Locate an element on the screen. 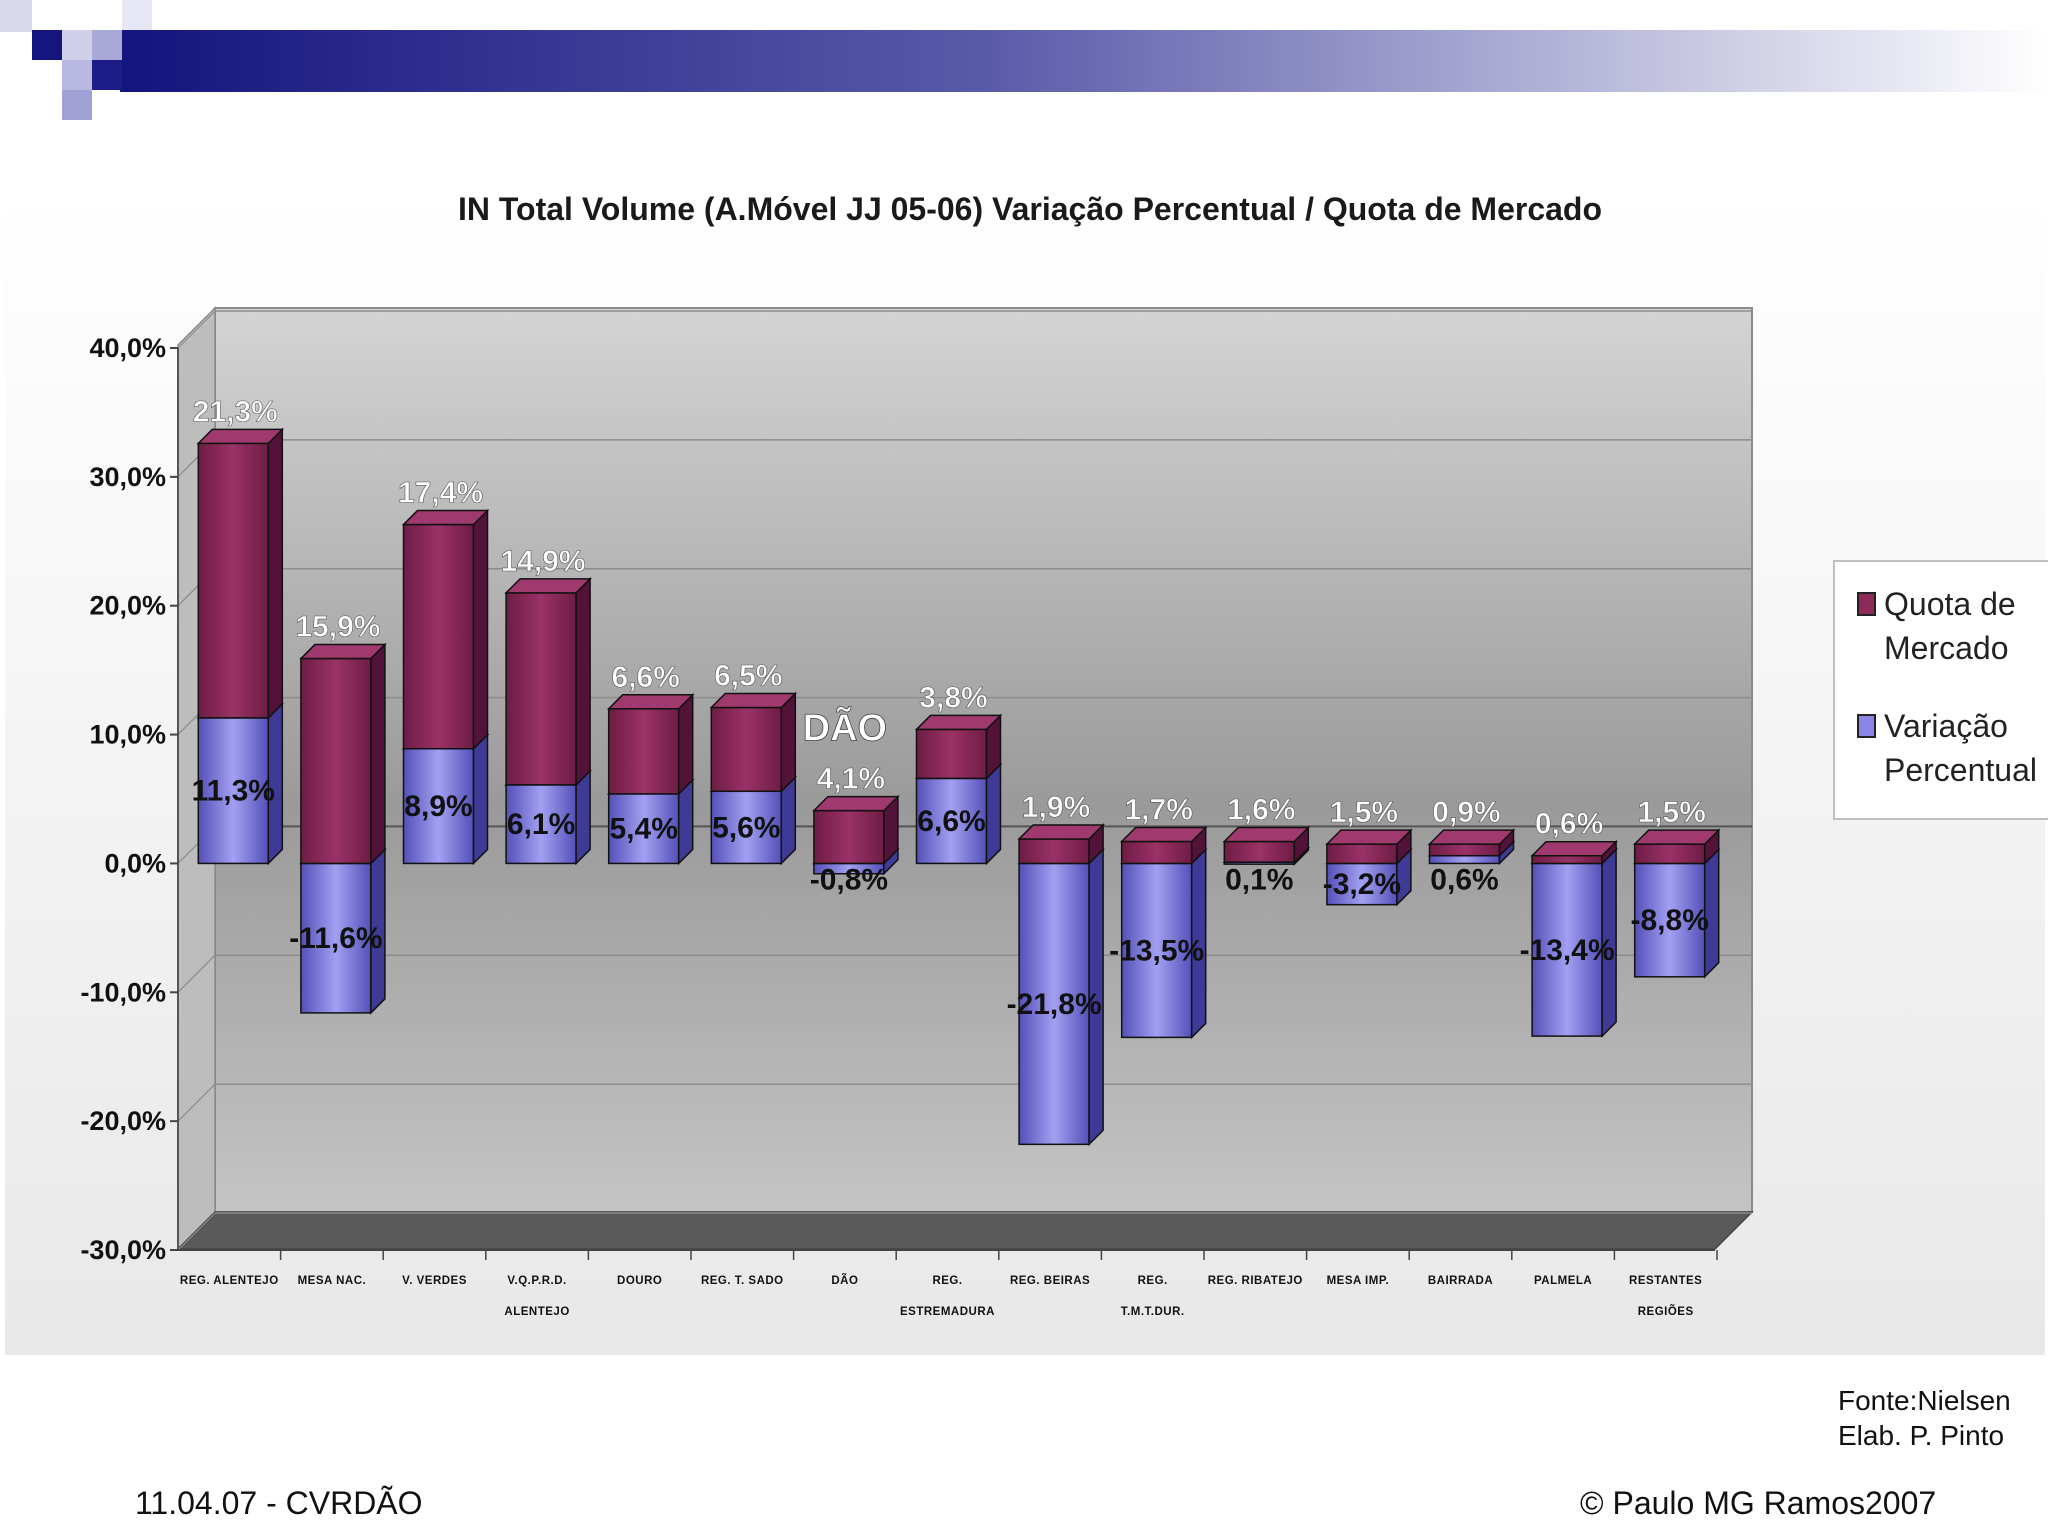  quota-data-label: 21,3% is located at coordinates (235, 411).